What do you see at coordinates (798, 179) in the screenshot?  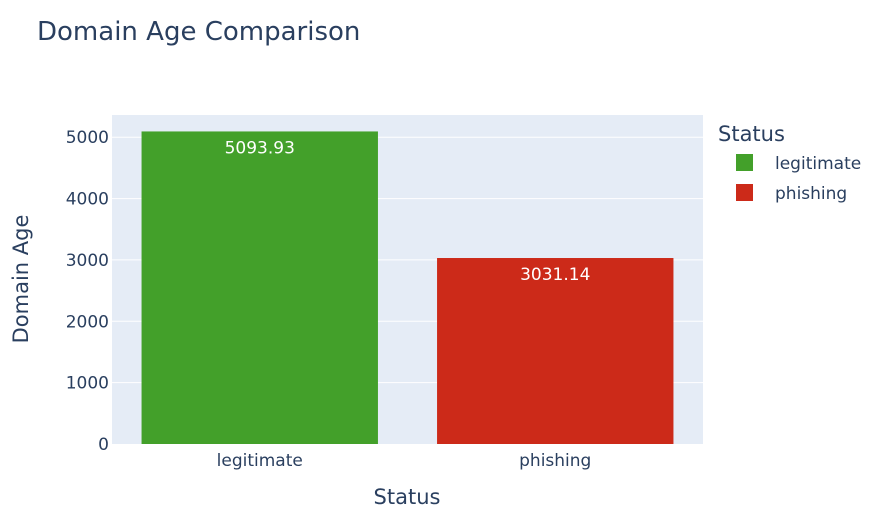 I see `legend-items: legitimate phishing` at bounding box center [798, 179].